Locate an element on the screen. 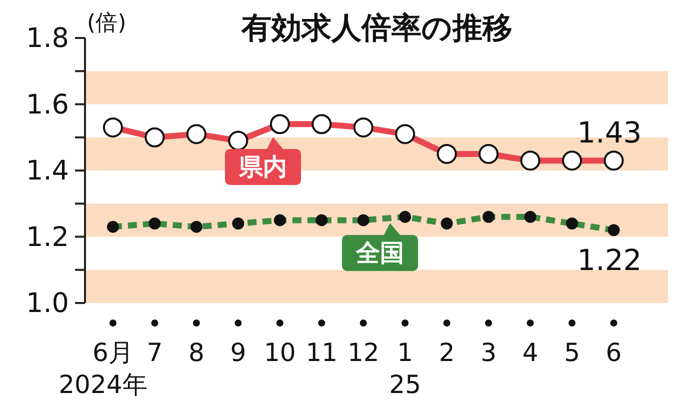  x-tick-label: 10 is located at coordinates (280, 352).